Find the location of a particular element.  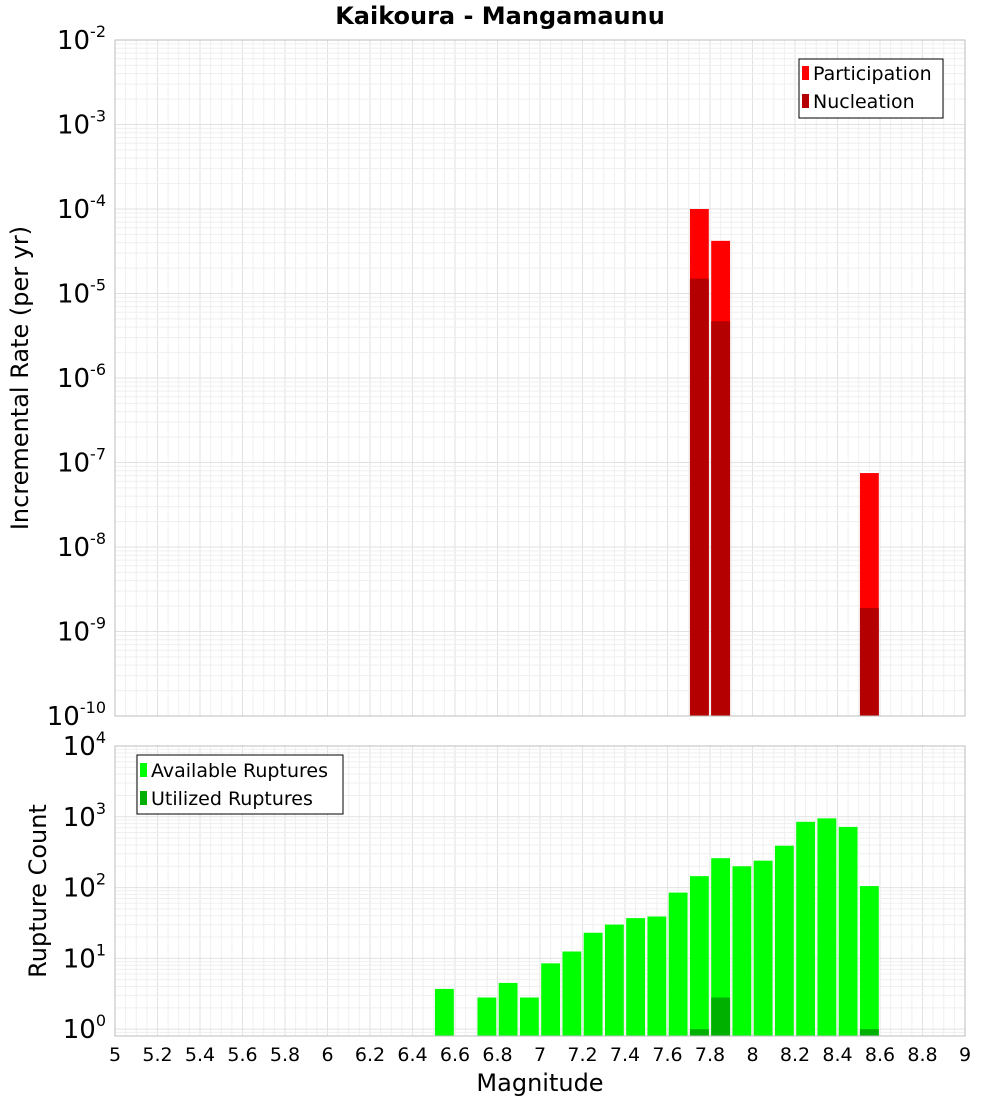

x-tick-label: 8.8 is located at coordinates (922, 1055).